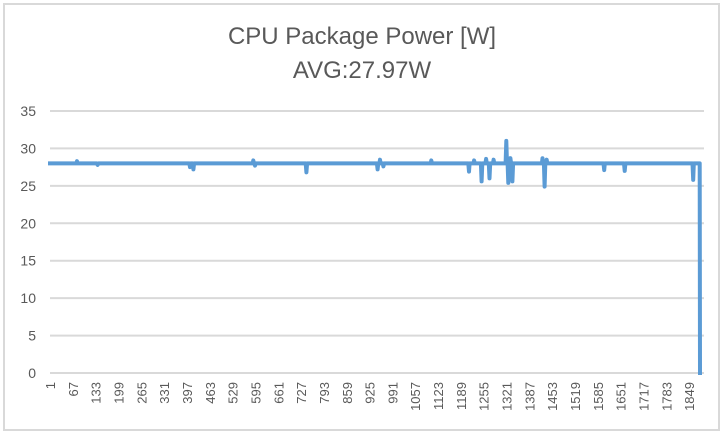  What do you see at coordinates (50, 385) in the screenshot?
I see `x-tick-label: 1` at bounding box center [50, 385].